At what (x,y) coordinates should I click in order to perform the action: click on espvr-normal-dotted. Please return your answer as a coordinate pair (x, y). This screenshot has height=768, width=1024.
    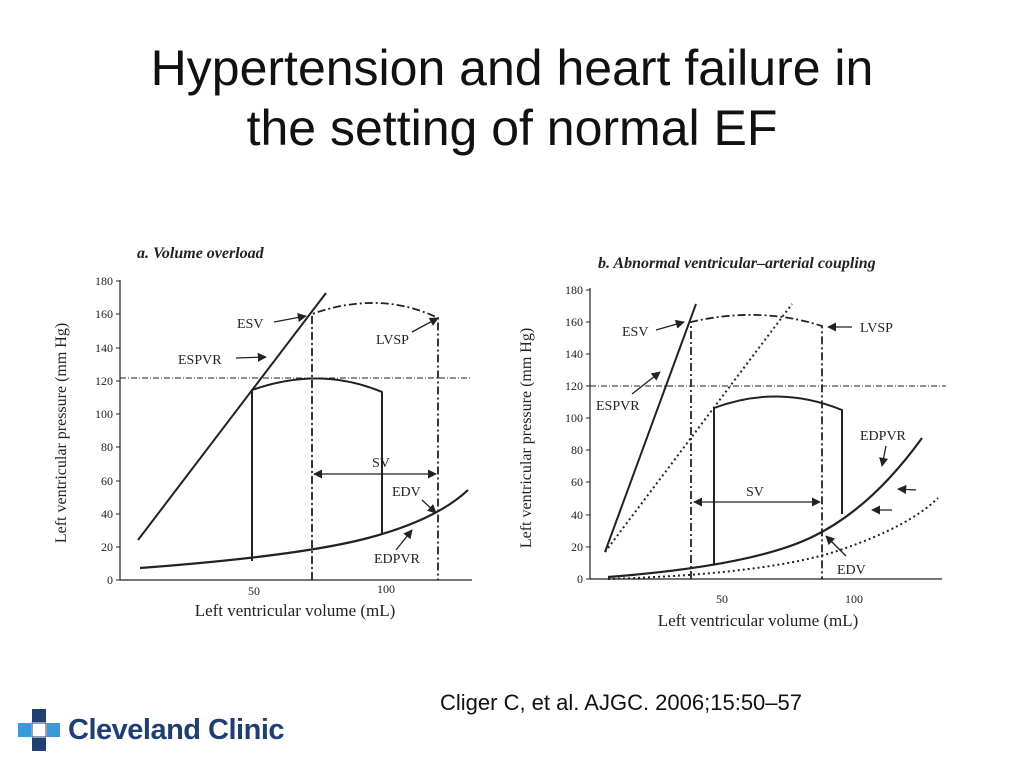
    Looking at the image, I should click on (698, 428).